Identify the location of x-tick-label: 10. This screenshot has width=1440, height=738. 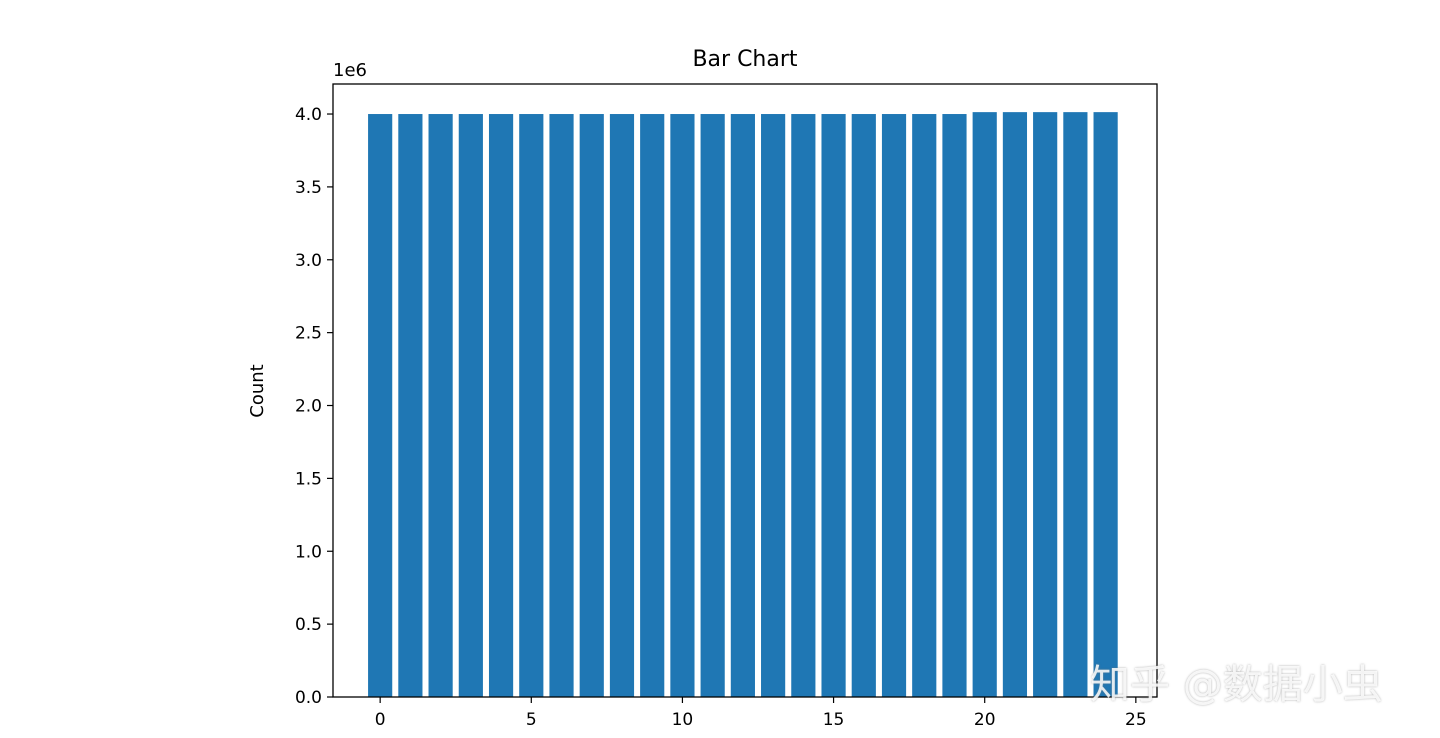
(683, 720).